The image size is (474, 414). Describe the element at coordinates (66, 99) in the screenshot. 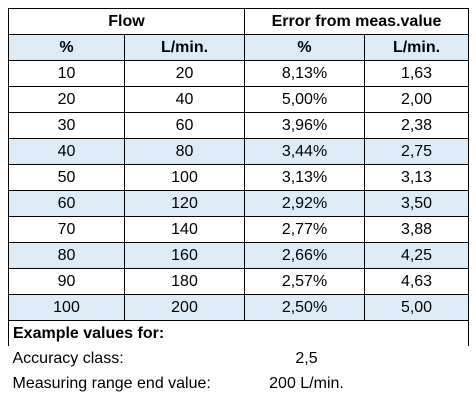

I see `flow-percent-cell: 20` at that location.